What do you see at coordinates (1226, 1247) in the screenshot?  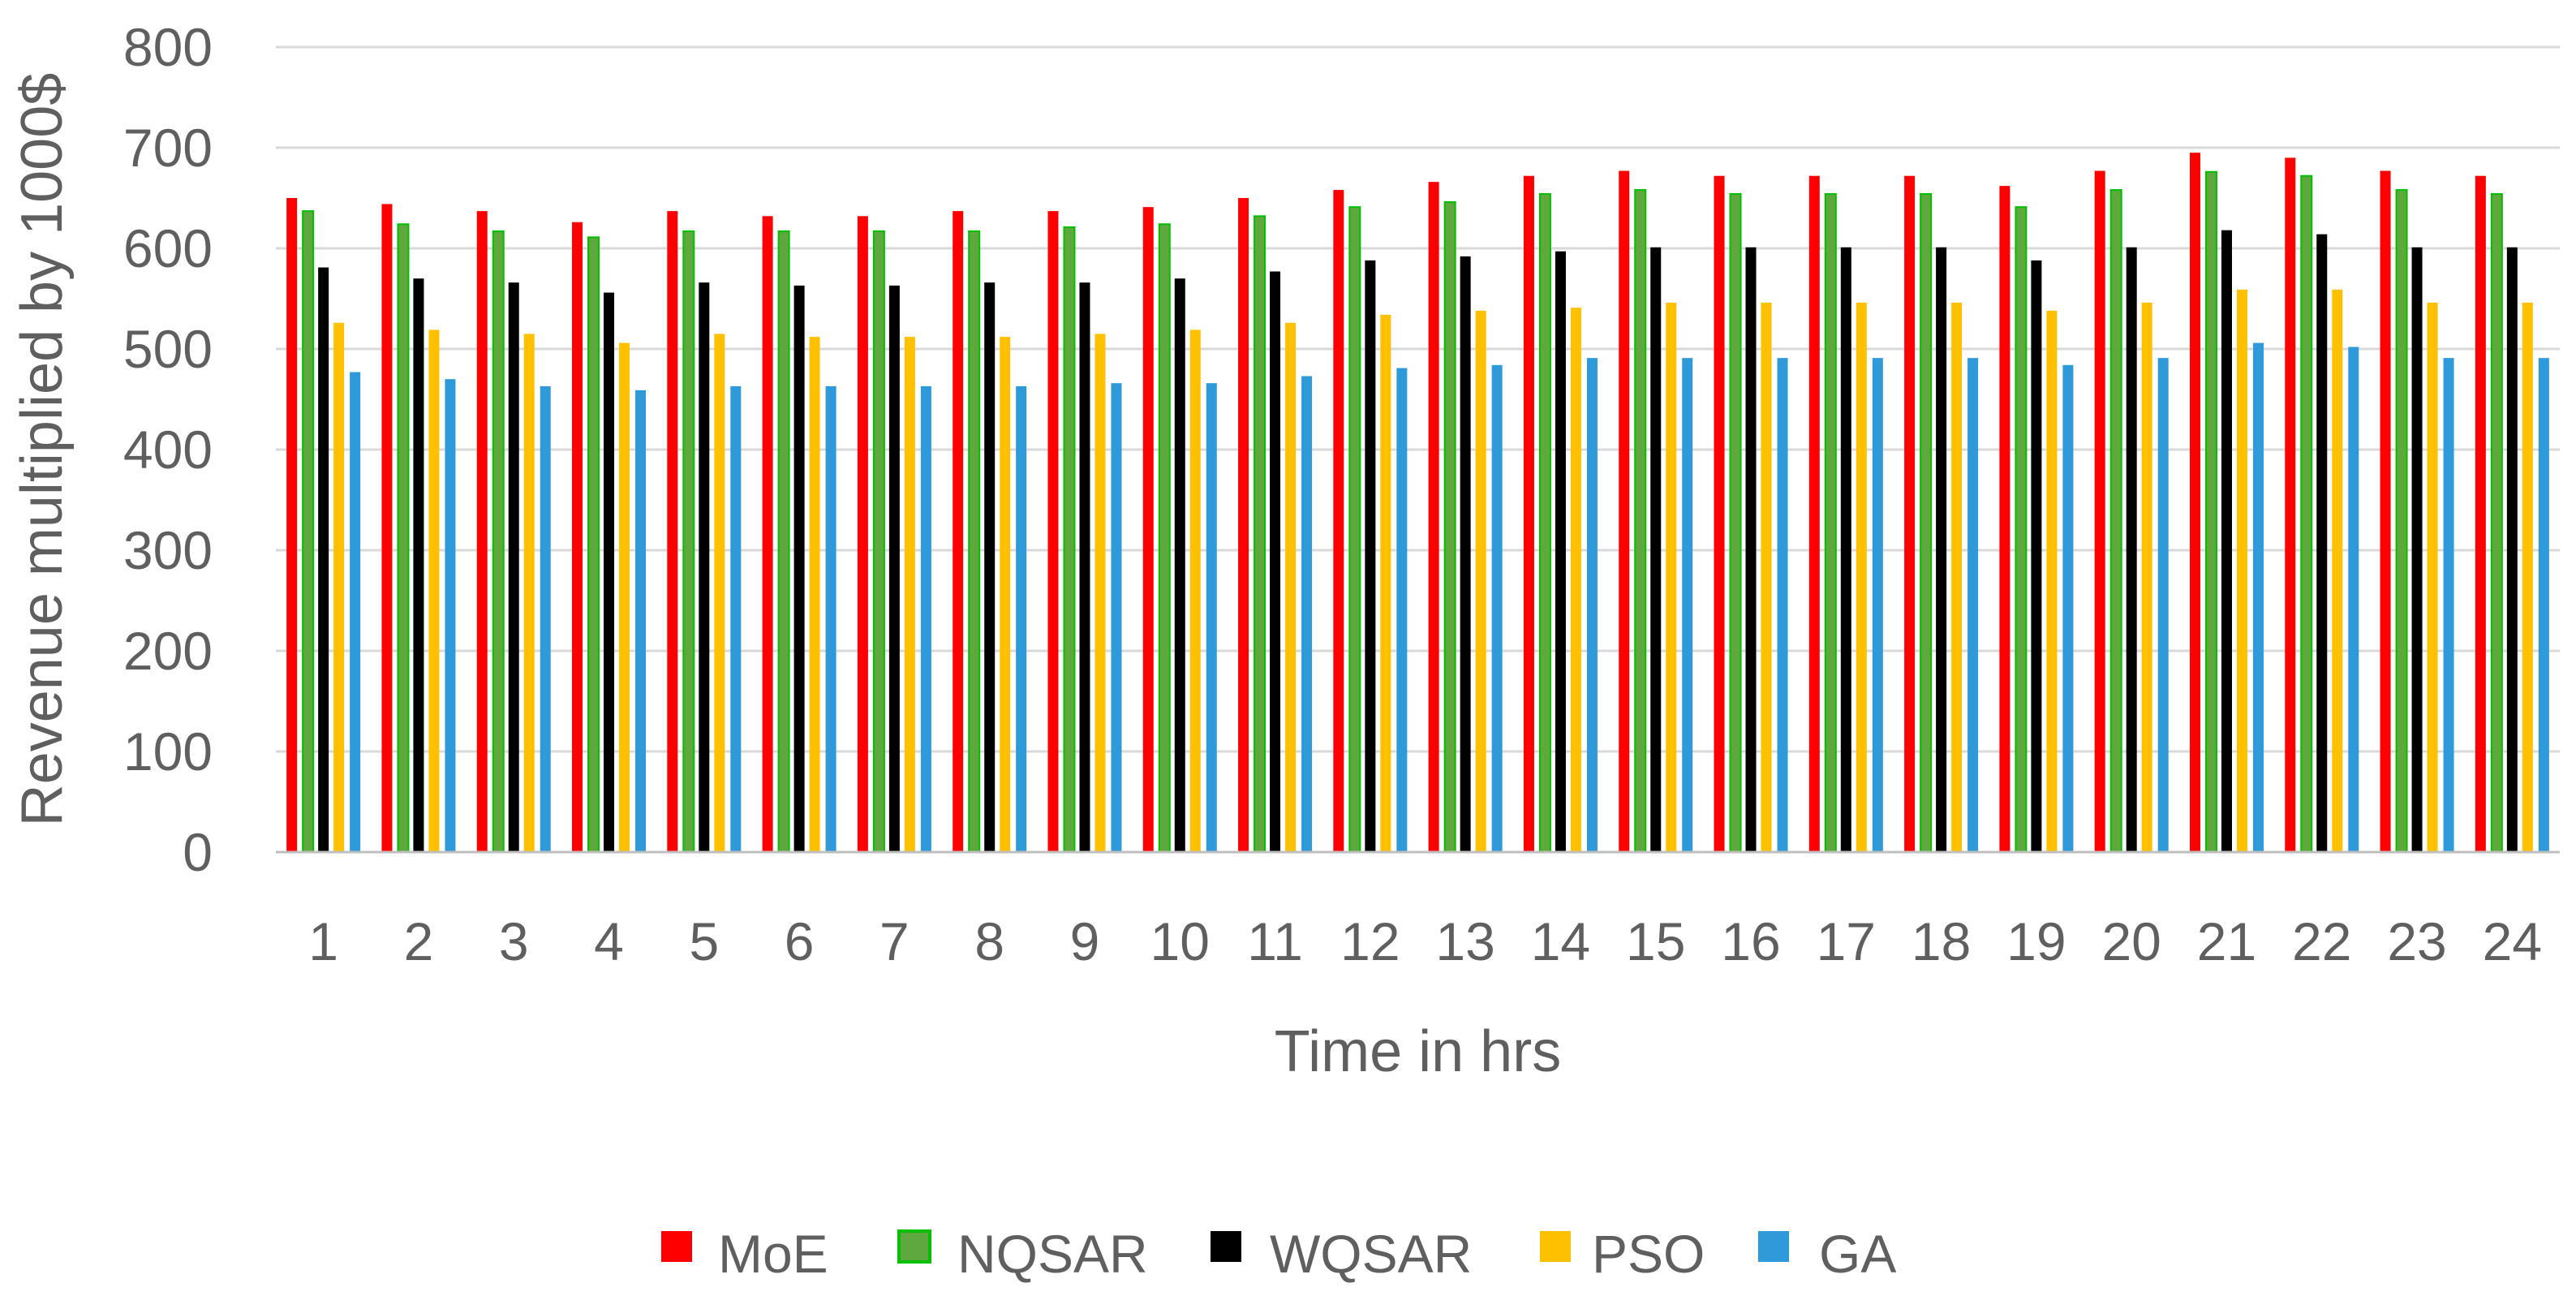 I see `legend-swatch-wqsar` at bounding box center [1226, 1247].